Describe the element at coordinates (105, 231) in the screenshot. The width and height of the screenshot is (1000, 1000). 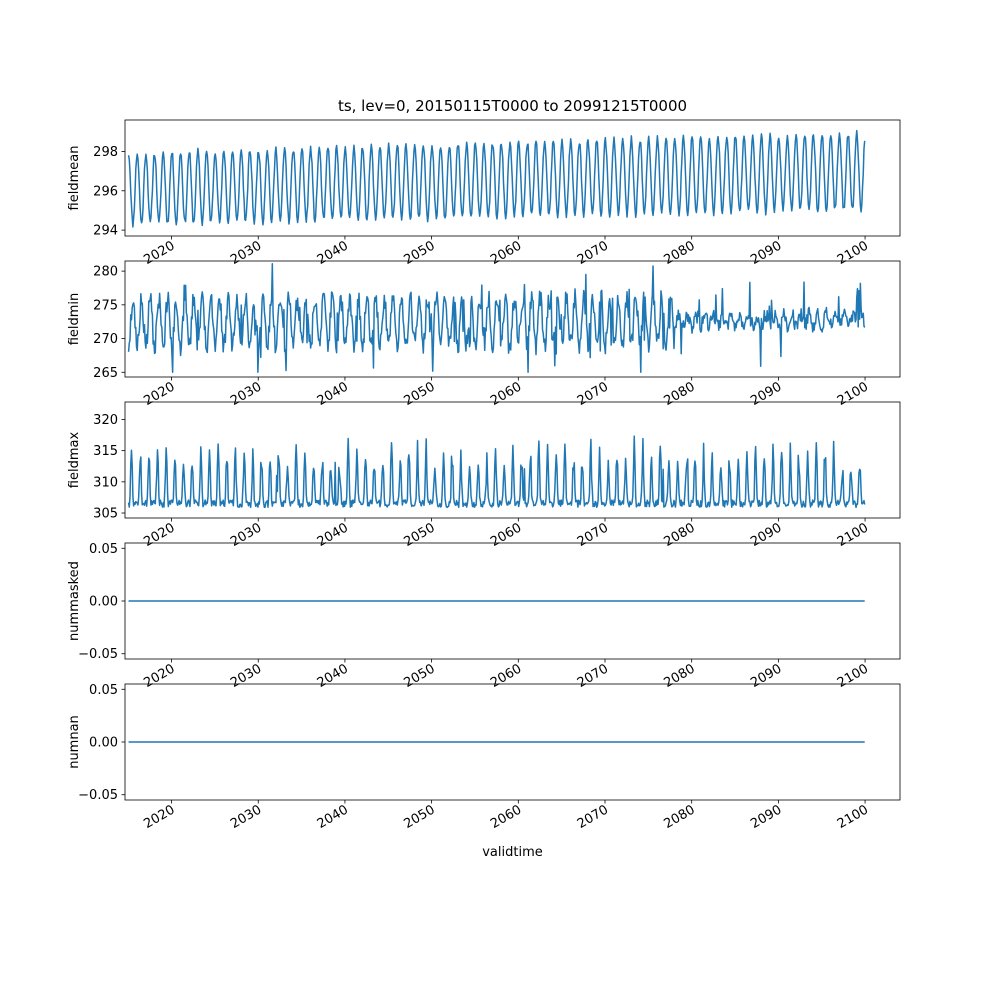
I see `y-tick-label: 294` at that location.